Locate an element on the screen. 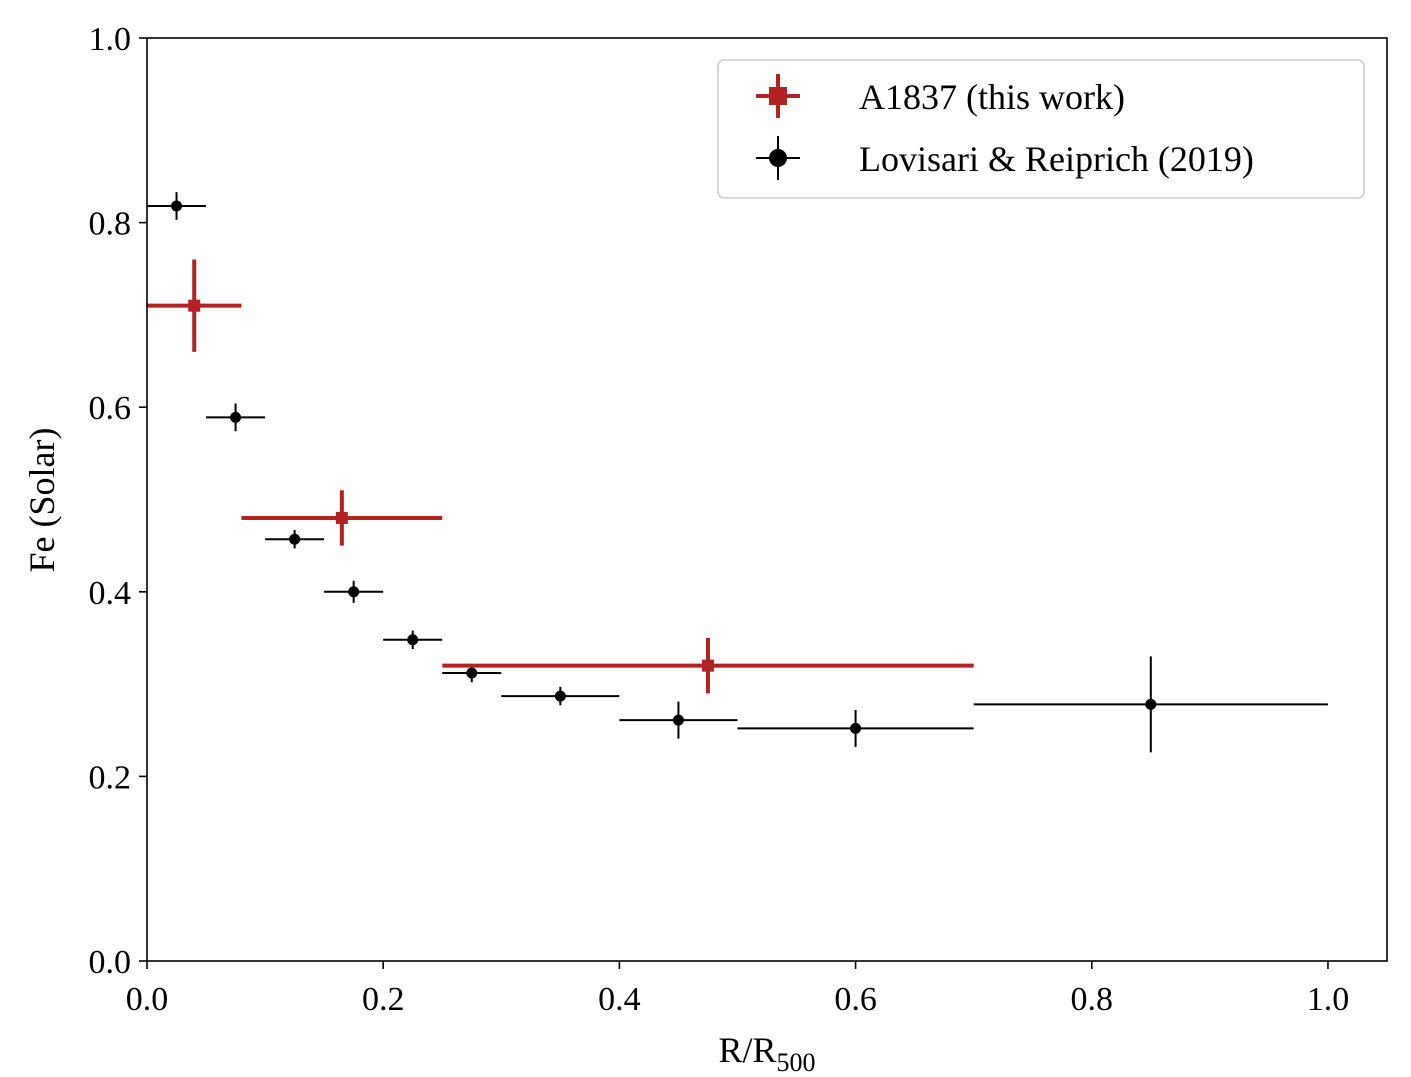 The width and height of the screenshot is (1411, 1077). x-tick-label: 0.4 is located at coordinates (619, 999).